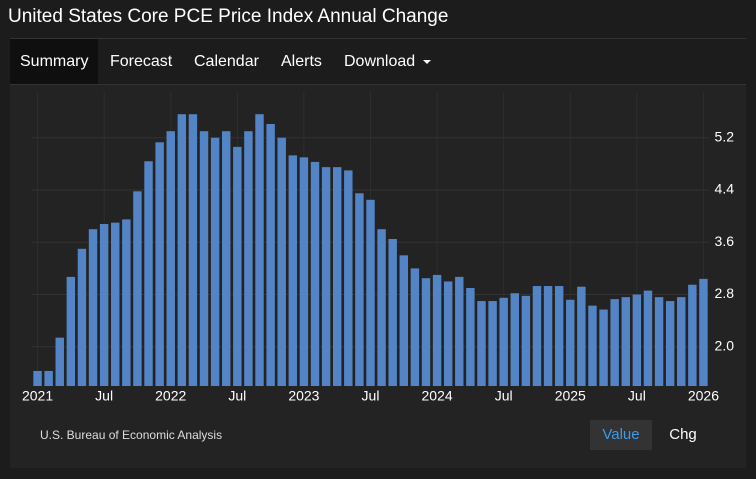  What do you see at coordinates (725, 136) in the screenshot?
I see `y-tick-label: 5.2` at bounding box center [725, 136].